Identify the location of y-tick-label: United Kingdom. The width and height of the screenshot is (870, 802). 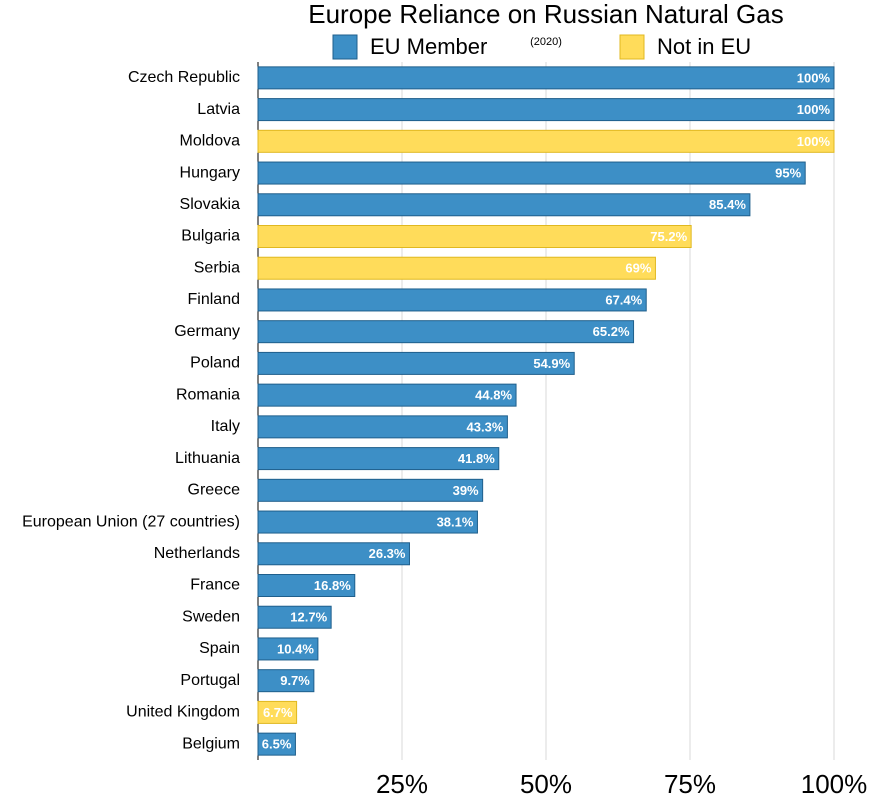
(183, 712).